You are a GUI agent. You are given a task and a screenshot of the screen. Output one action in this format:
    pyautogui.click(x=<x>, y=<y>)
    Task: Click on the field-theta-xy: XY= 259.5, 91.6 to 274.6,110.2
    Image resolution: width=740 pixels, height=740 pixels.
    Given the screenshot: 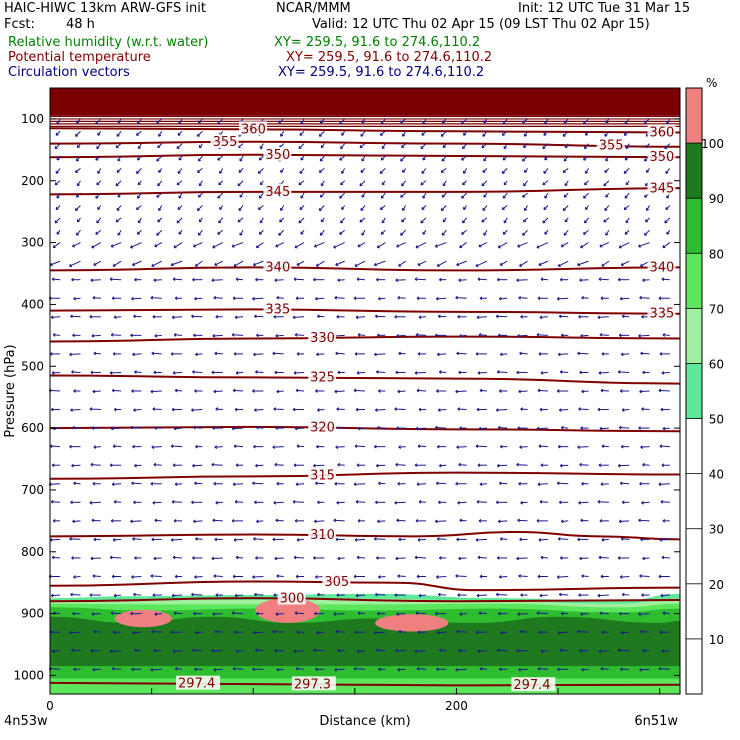 What is the action you would take?
    pyautogui.click(x=389, y=57)
    